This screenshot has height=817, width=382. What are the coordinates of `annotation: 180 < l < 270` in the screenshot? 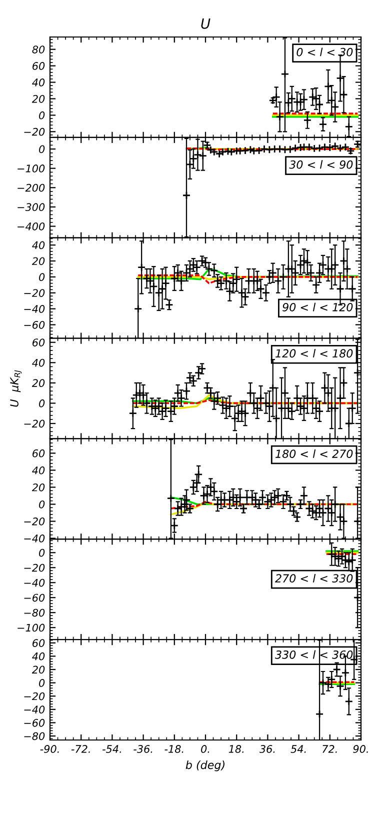 It's located at (314, 453).